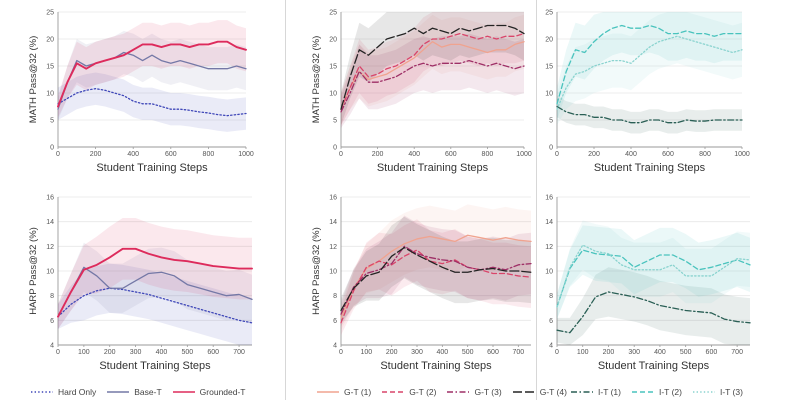 The height and width of the screenshot is (407, 793). What do you see at coordinates (408, 392) in the screenshot?
I see `legend-item: G-T (2)` at bounding box center [408, 392].